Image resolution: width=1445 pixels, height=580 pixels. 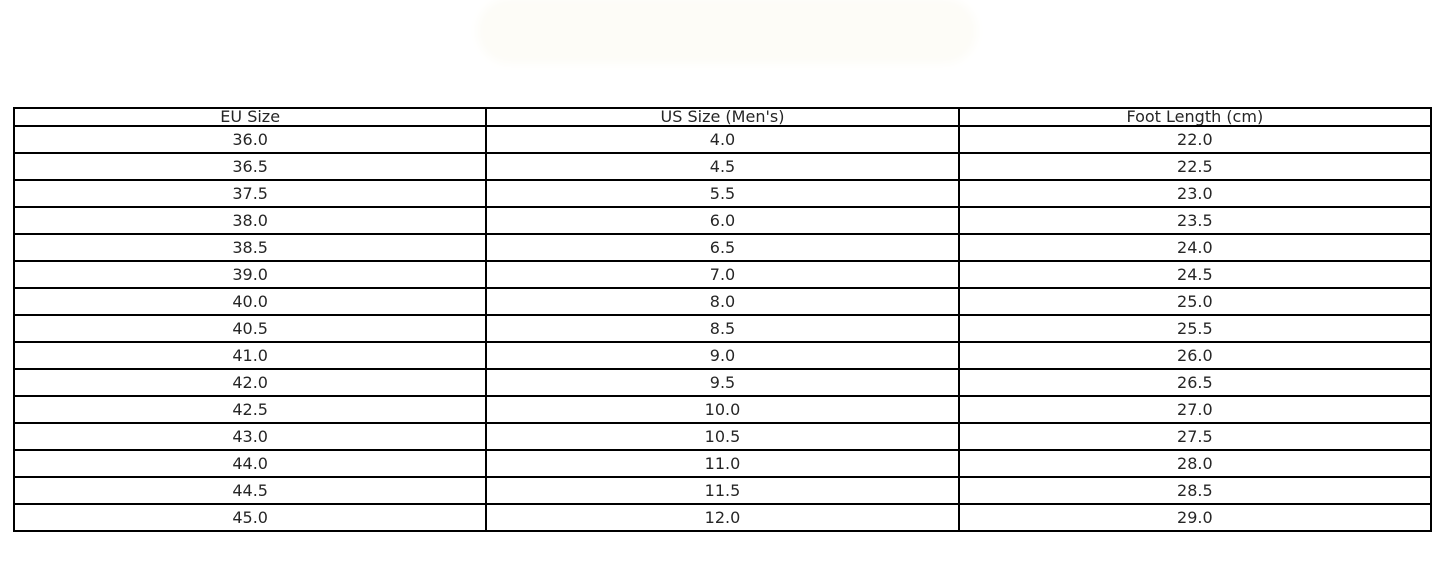 I want to click on header-row: EU Size US Size (Men's) Foot Length (cm), so click(x=722, y=117).